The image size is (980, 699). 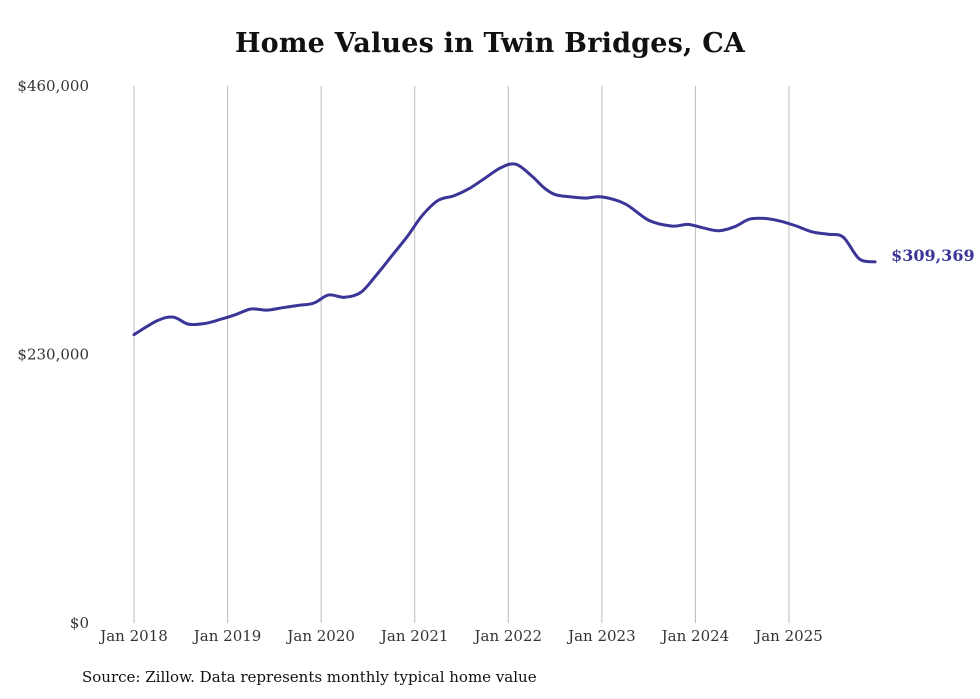 I want to click on y-tick-label: $230,000, so click(x=53, y=355).